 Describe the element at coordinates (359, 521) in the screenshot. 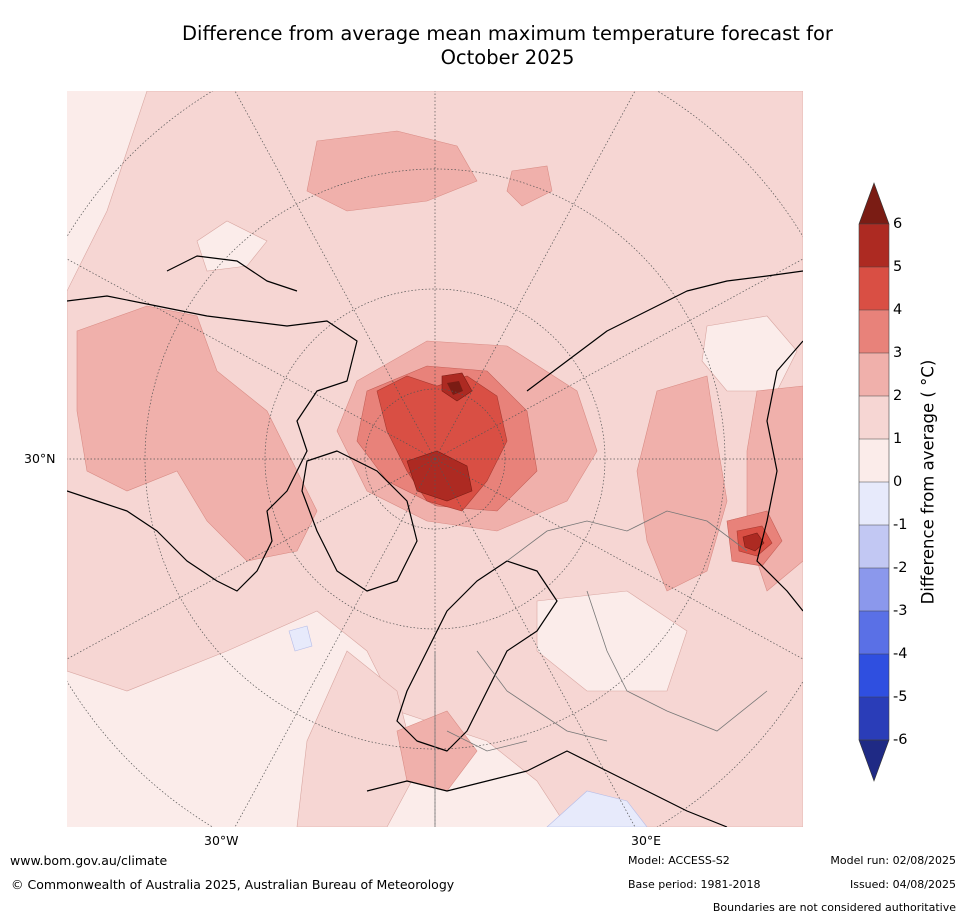

I see `coast-greenland` at that location.